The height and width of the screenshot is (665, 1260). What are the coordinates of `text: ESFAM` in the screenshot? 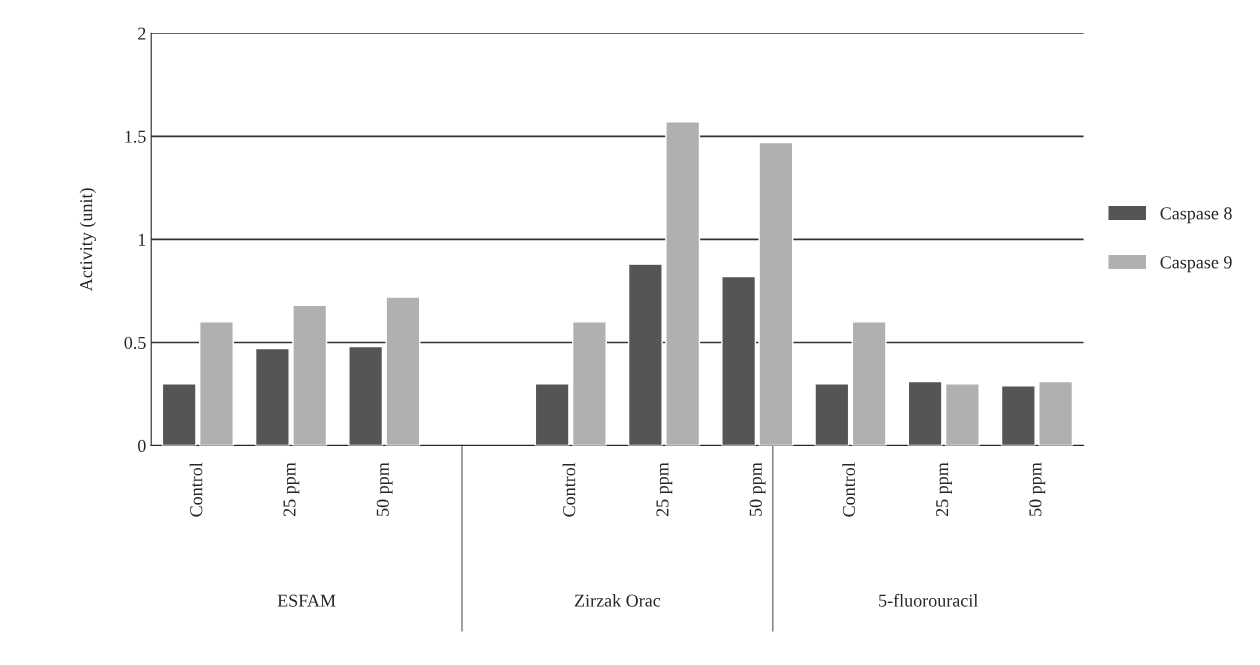 It's located at (306, 600).